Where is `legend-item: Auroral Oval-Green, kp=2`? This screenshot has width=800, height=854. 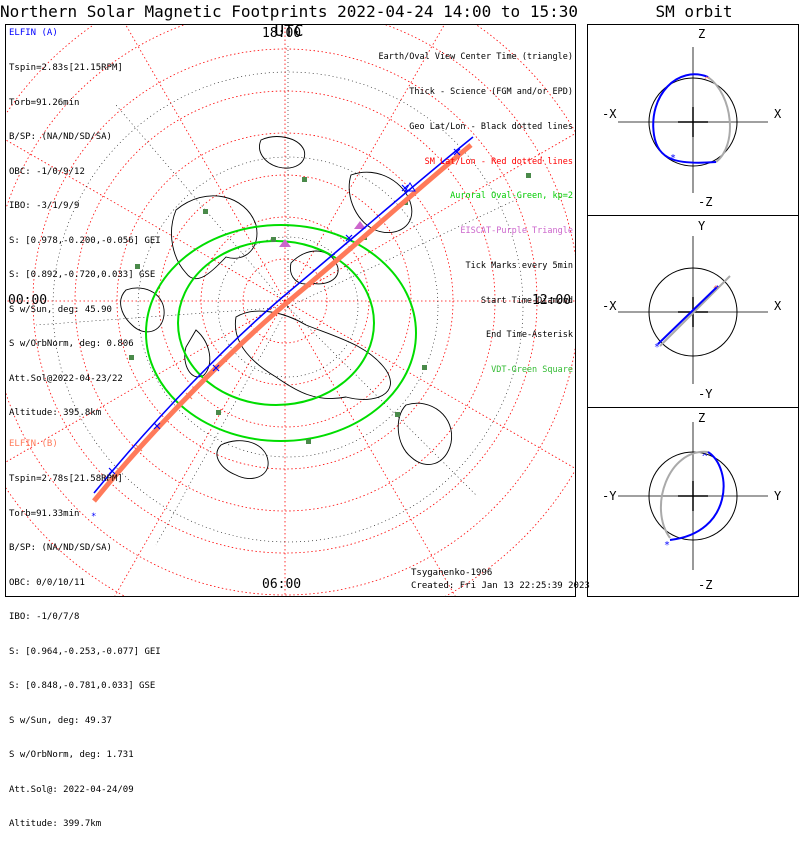 legend-item: Auroral Oval-Green, kp=2 is located at coordinates (511, 196).